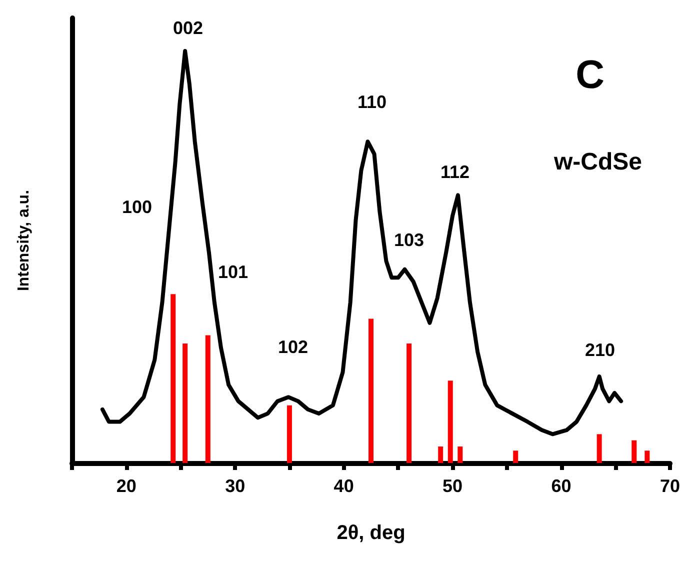  What do you see at coordinates (590, 75) in the screenshot?
I see `annotation: C` at bounding box center [590, 75].